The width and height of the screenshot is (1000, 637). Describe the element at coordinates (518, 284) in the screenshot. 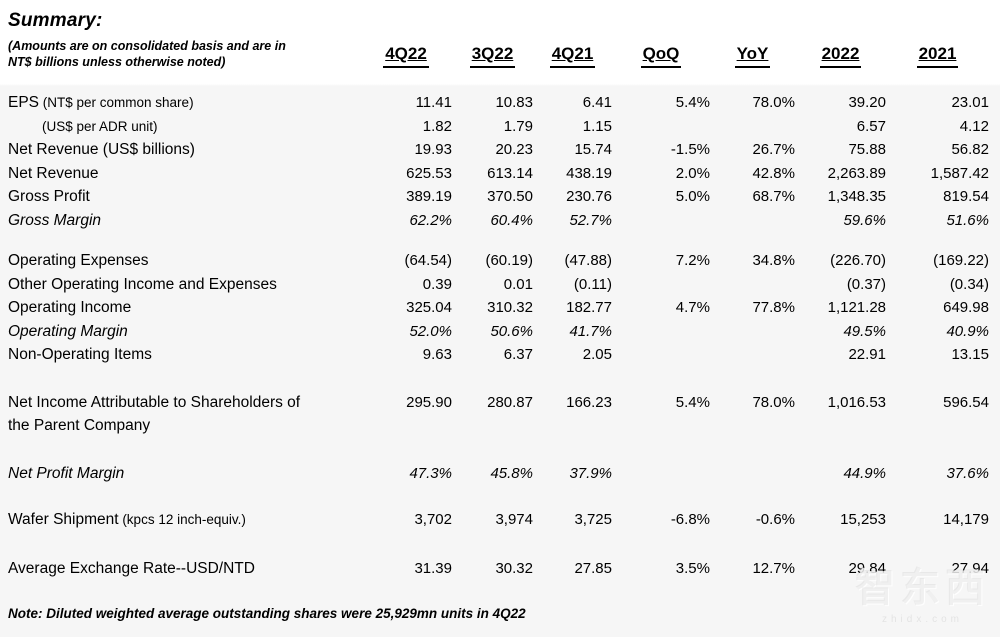

I see `value-cell: 0.01` at that location.